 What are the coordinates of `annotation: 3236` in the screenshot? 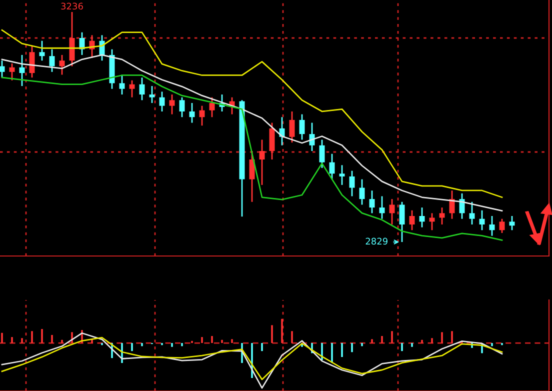 It's located at (72, 6).